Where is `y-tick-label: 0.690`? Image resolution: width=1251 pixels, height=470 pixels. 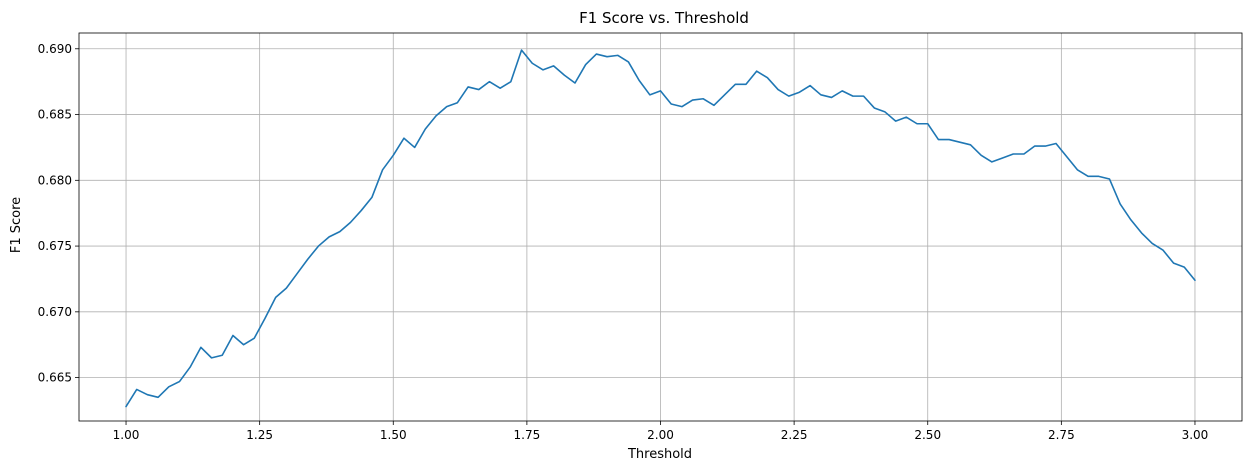
y-tick-label: 0.690 is located at coordinates (55, 49).